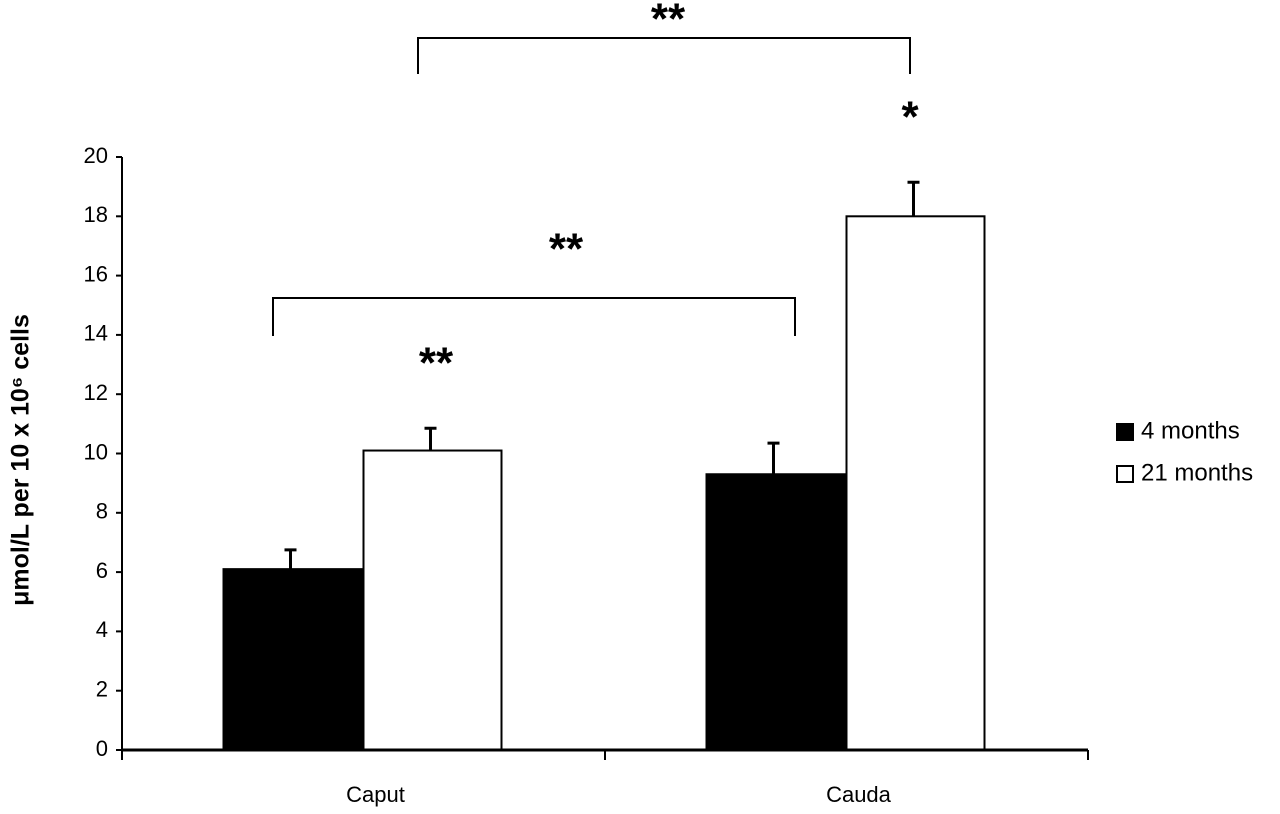  What do you see at coordinates (910, 117) in the screenshot?
I see `significance-mark: *` at bounding box center [910, 117].